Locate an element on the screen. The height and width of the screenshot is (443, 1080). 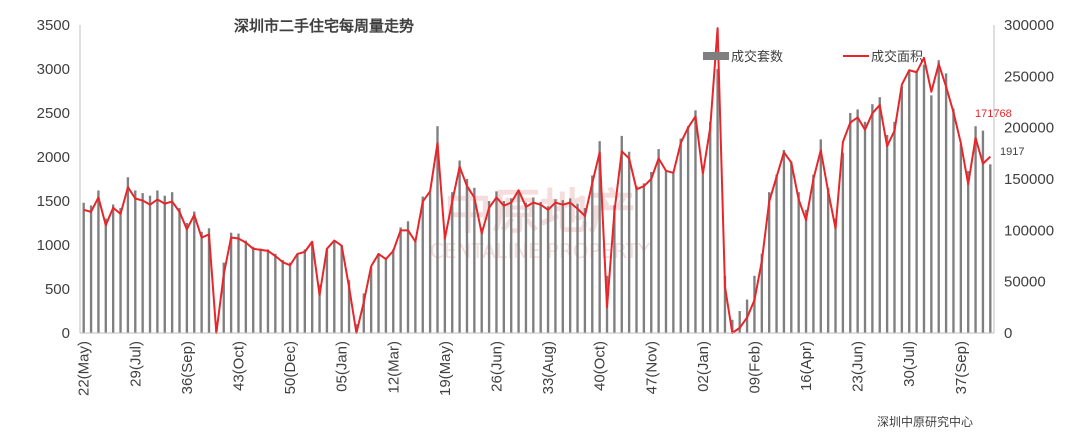
source-label: 深圳中原研究中心 is located at coordinates (925, 421).